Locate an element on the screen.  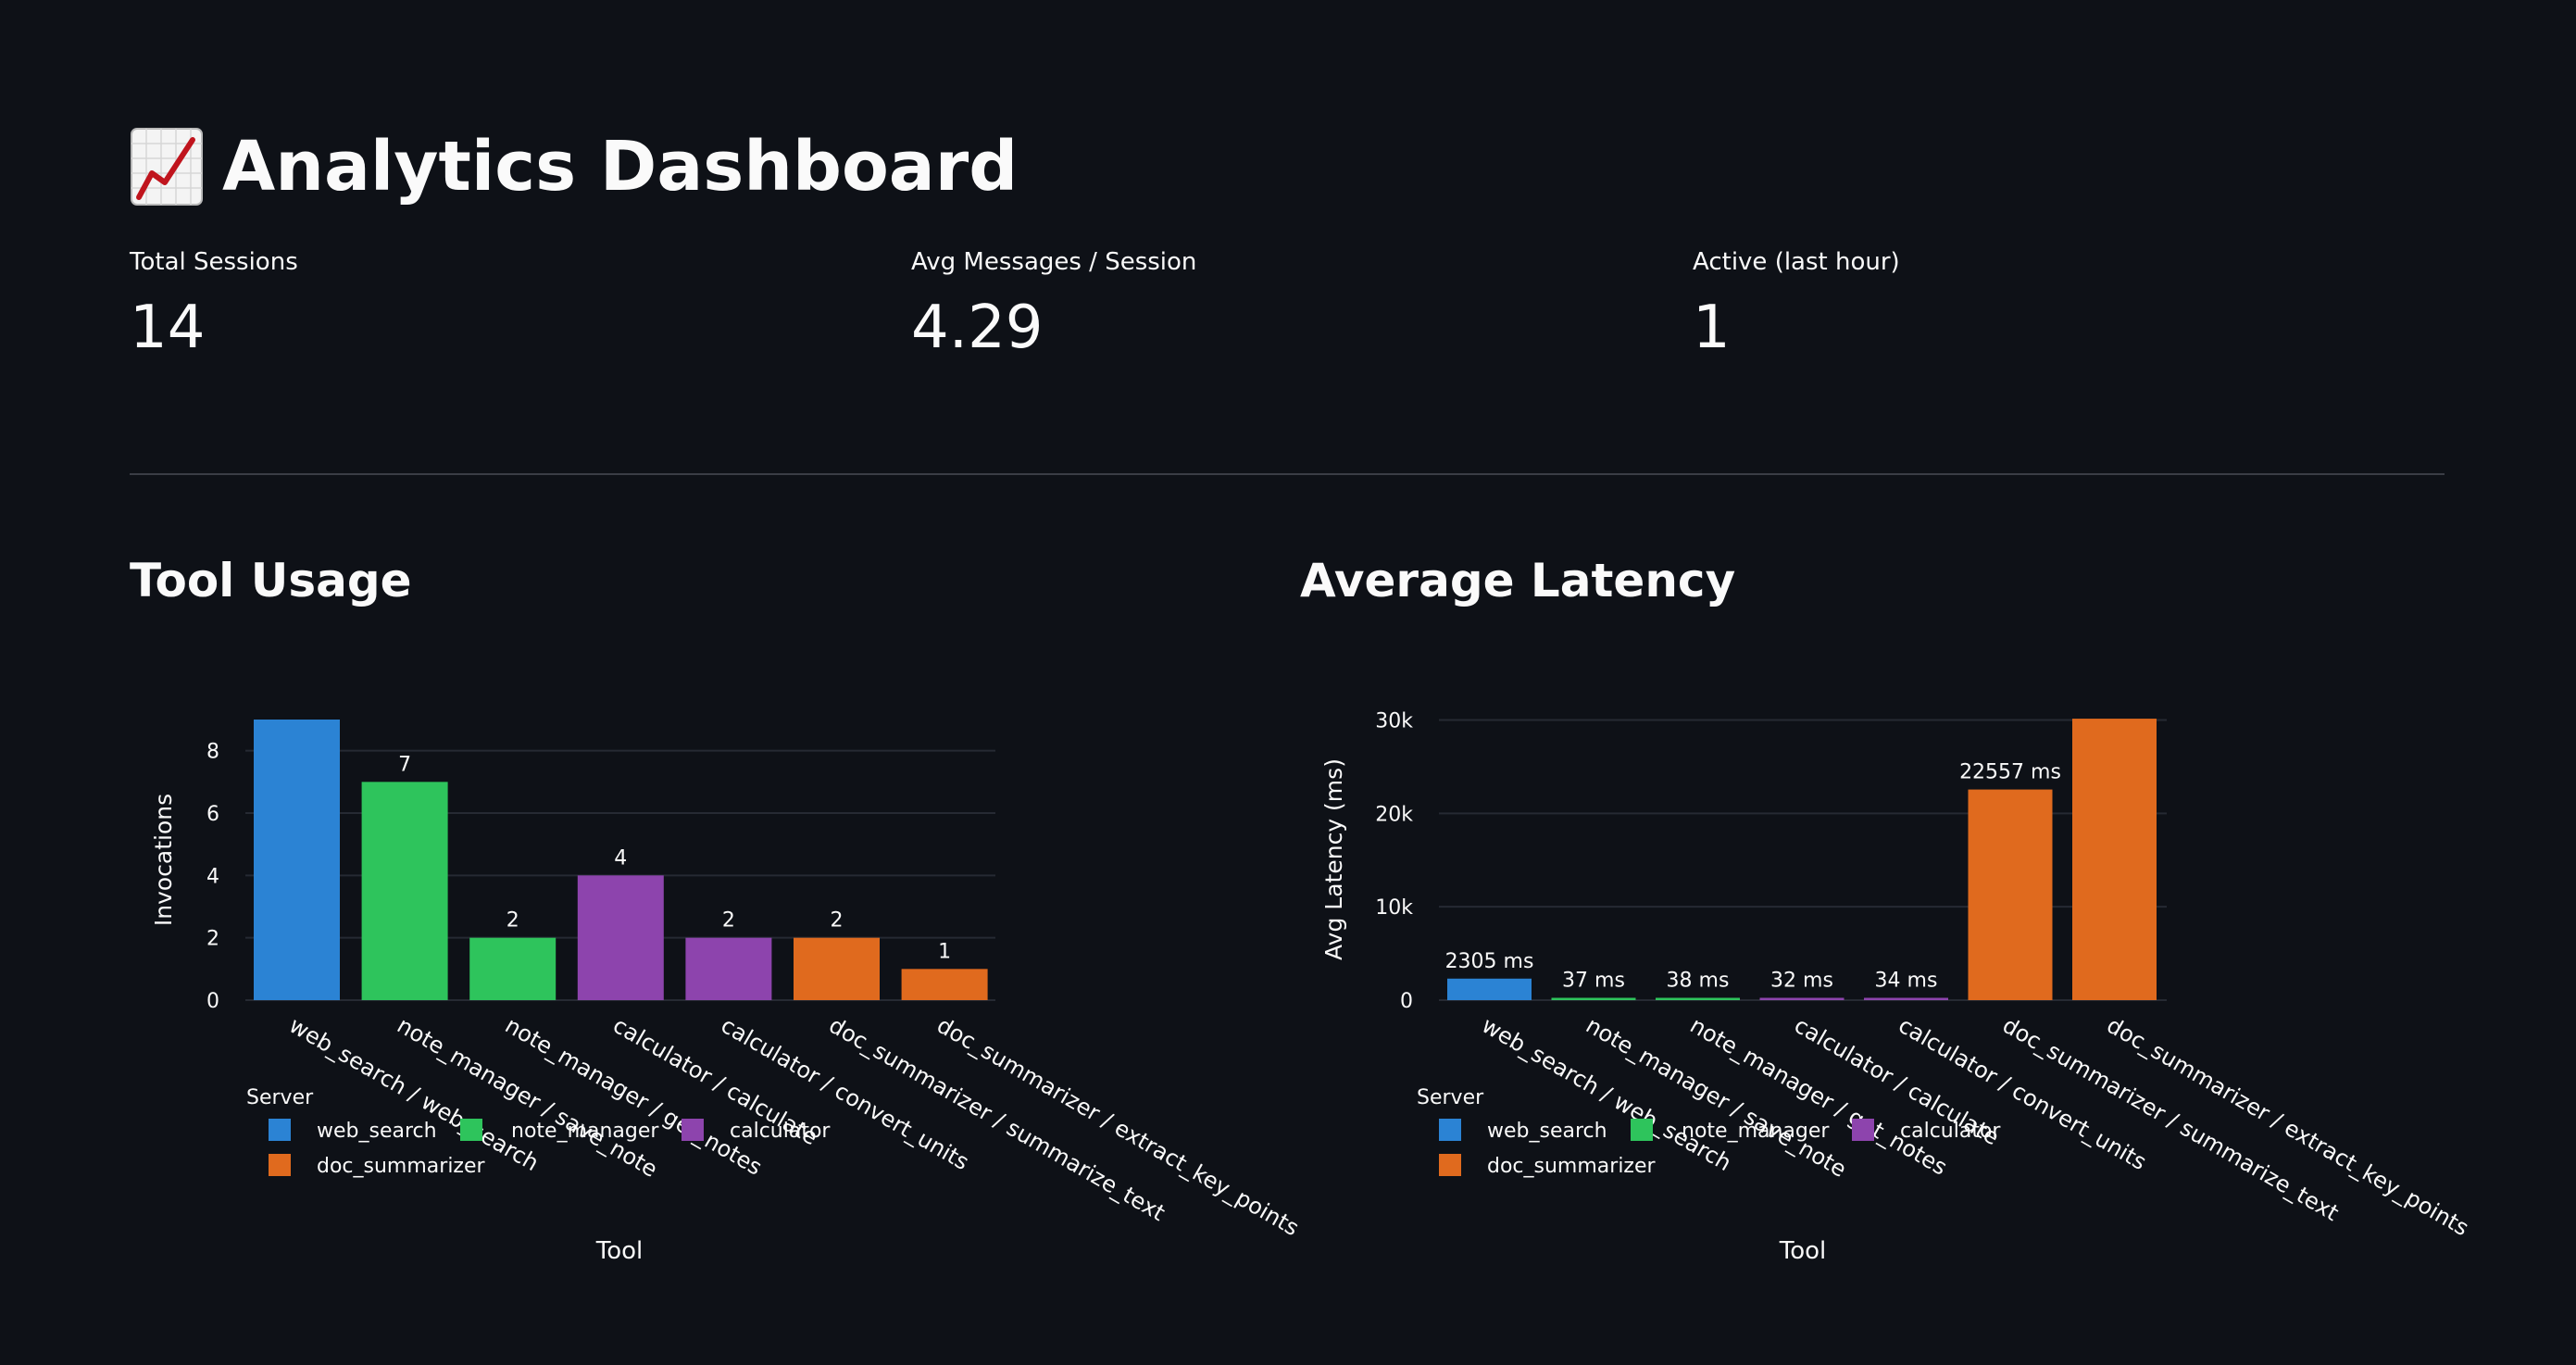
data-label: 30143 ms is located at coordinates (2115, 701).